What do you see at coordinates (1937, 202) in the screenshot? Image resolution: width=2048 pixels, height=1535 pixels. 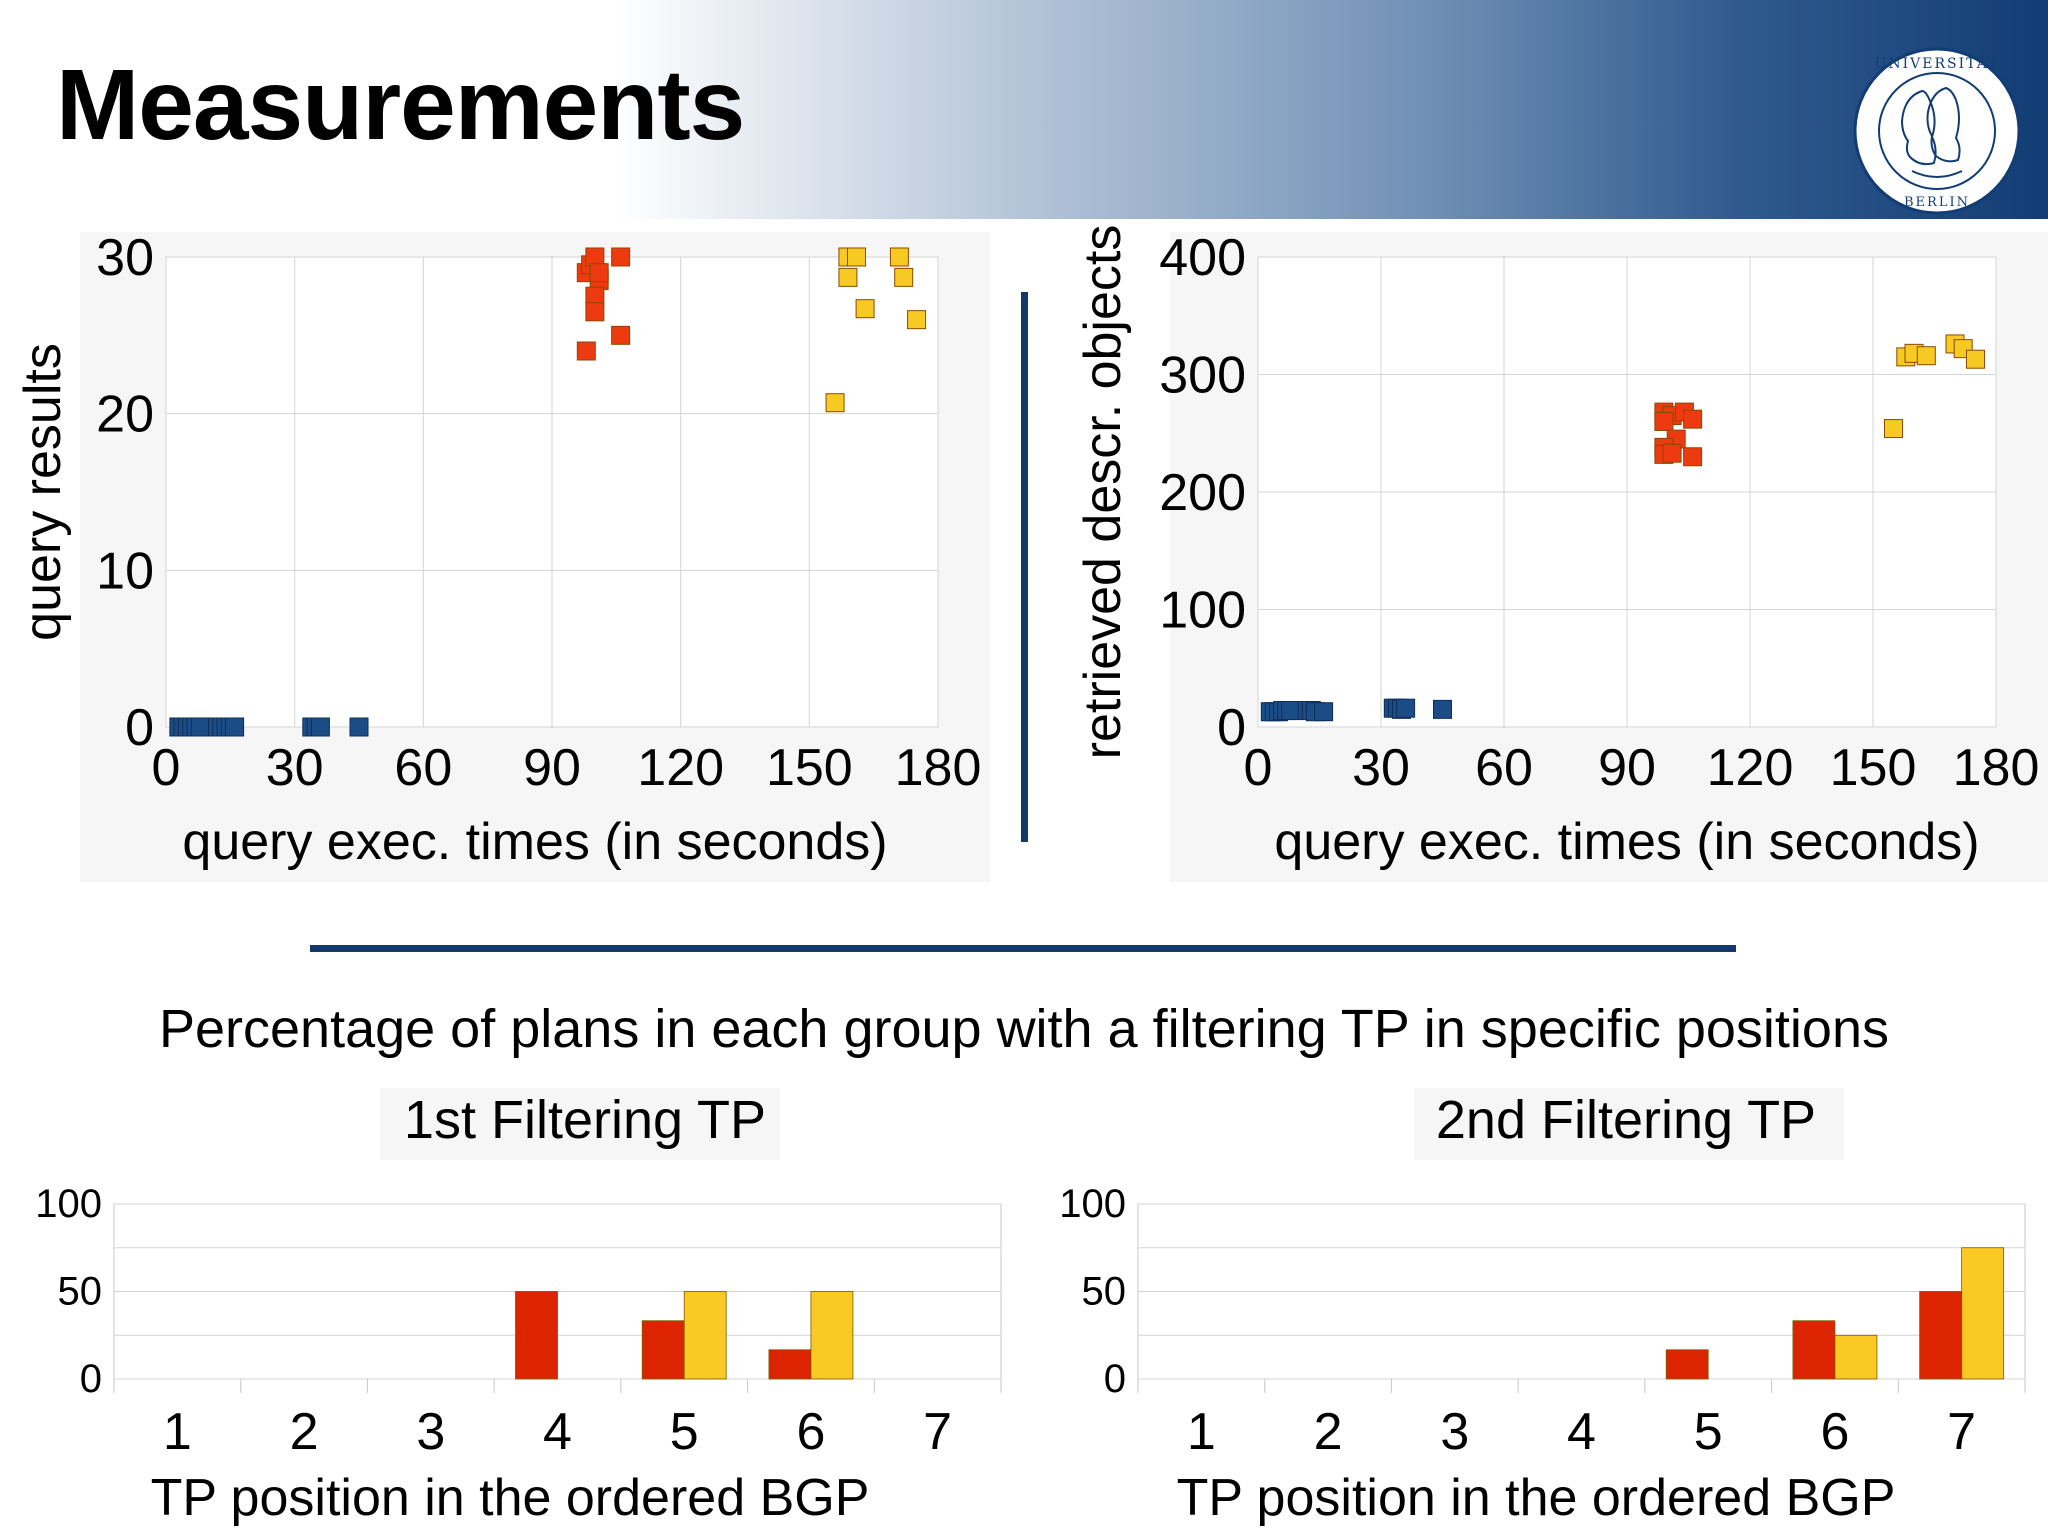 I see `svg-text: BERLIN` at bounding box center [1937, 202].